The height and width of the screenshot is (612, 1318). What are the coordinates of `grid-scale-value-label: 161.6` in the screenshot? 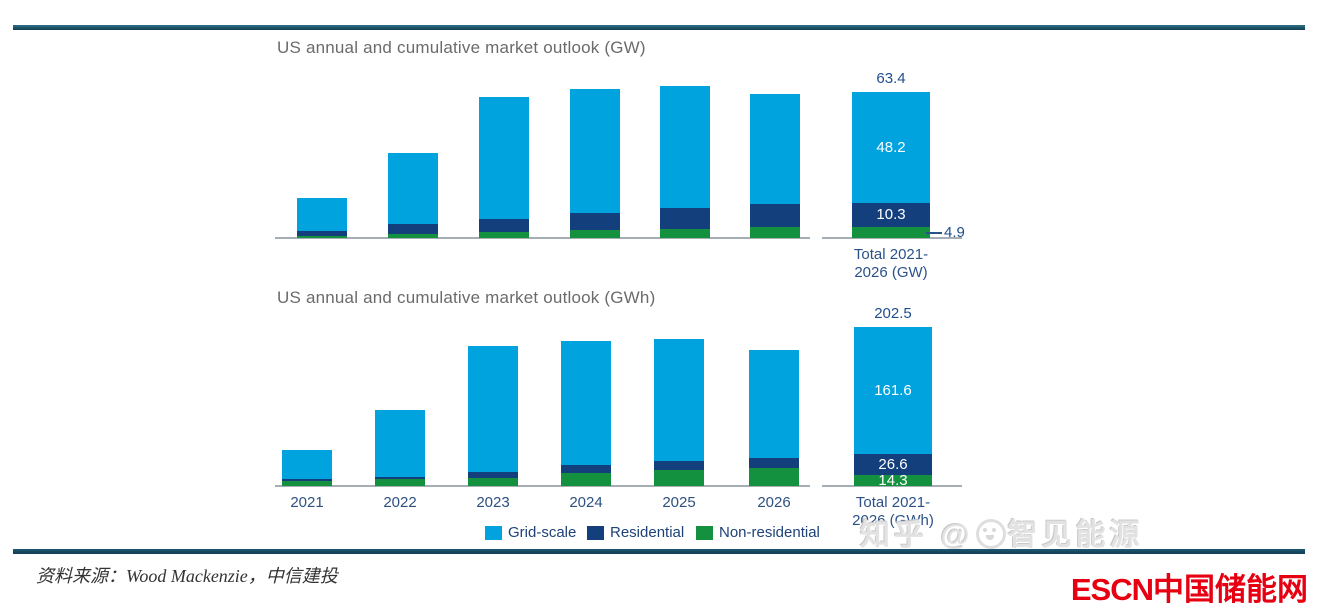 It's located at (893, 390).